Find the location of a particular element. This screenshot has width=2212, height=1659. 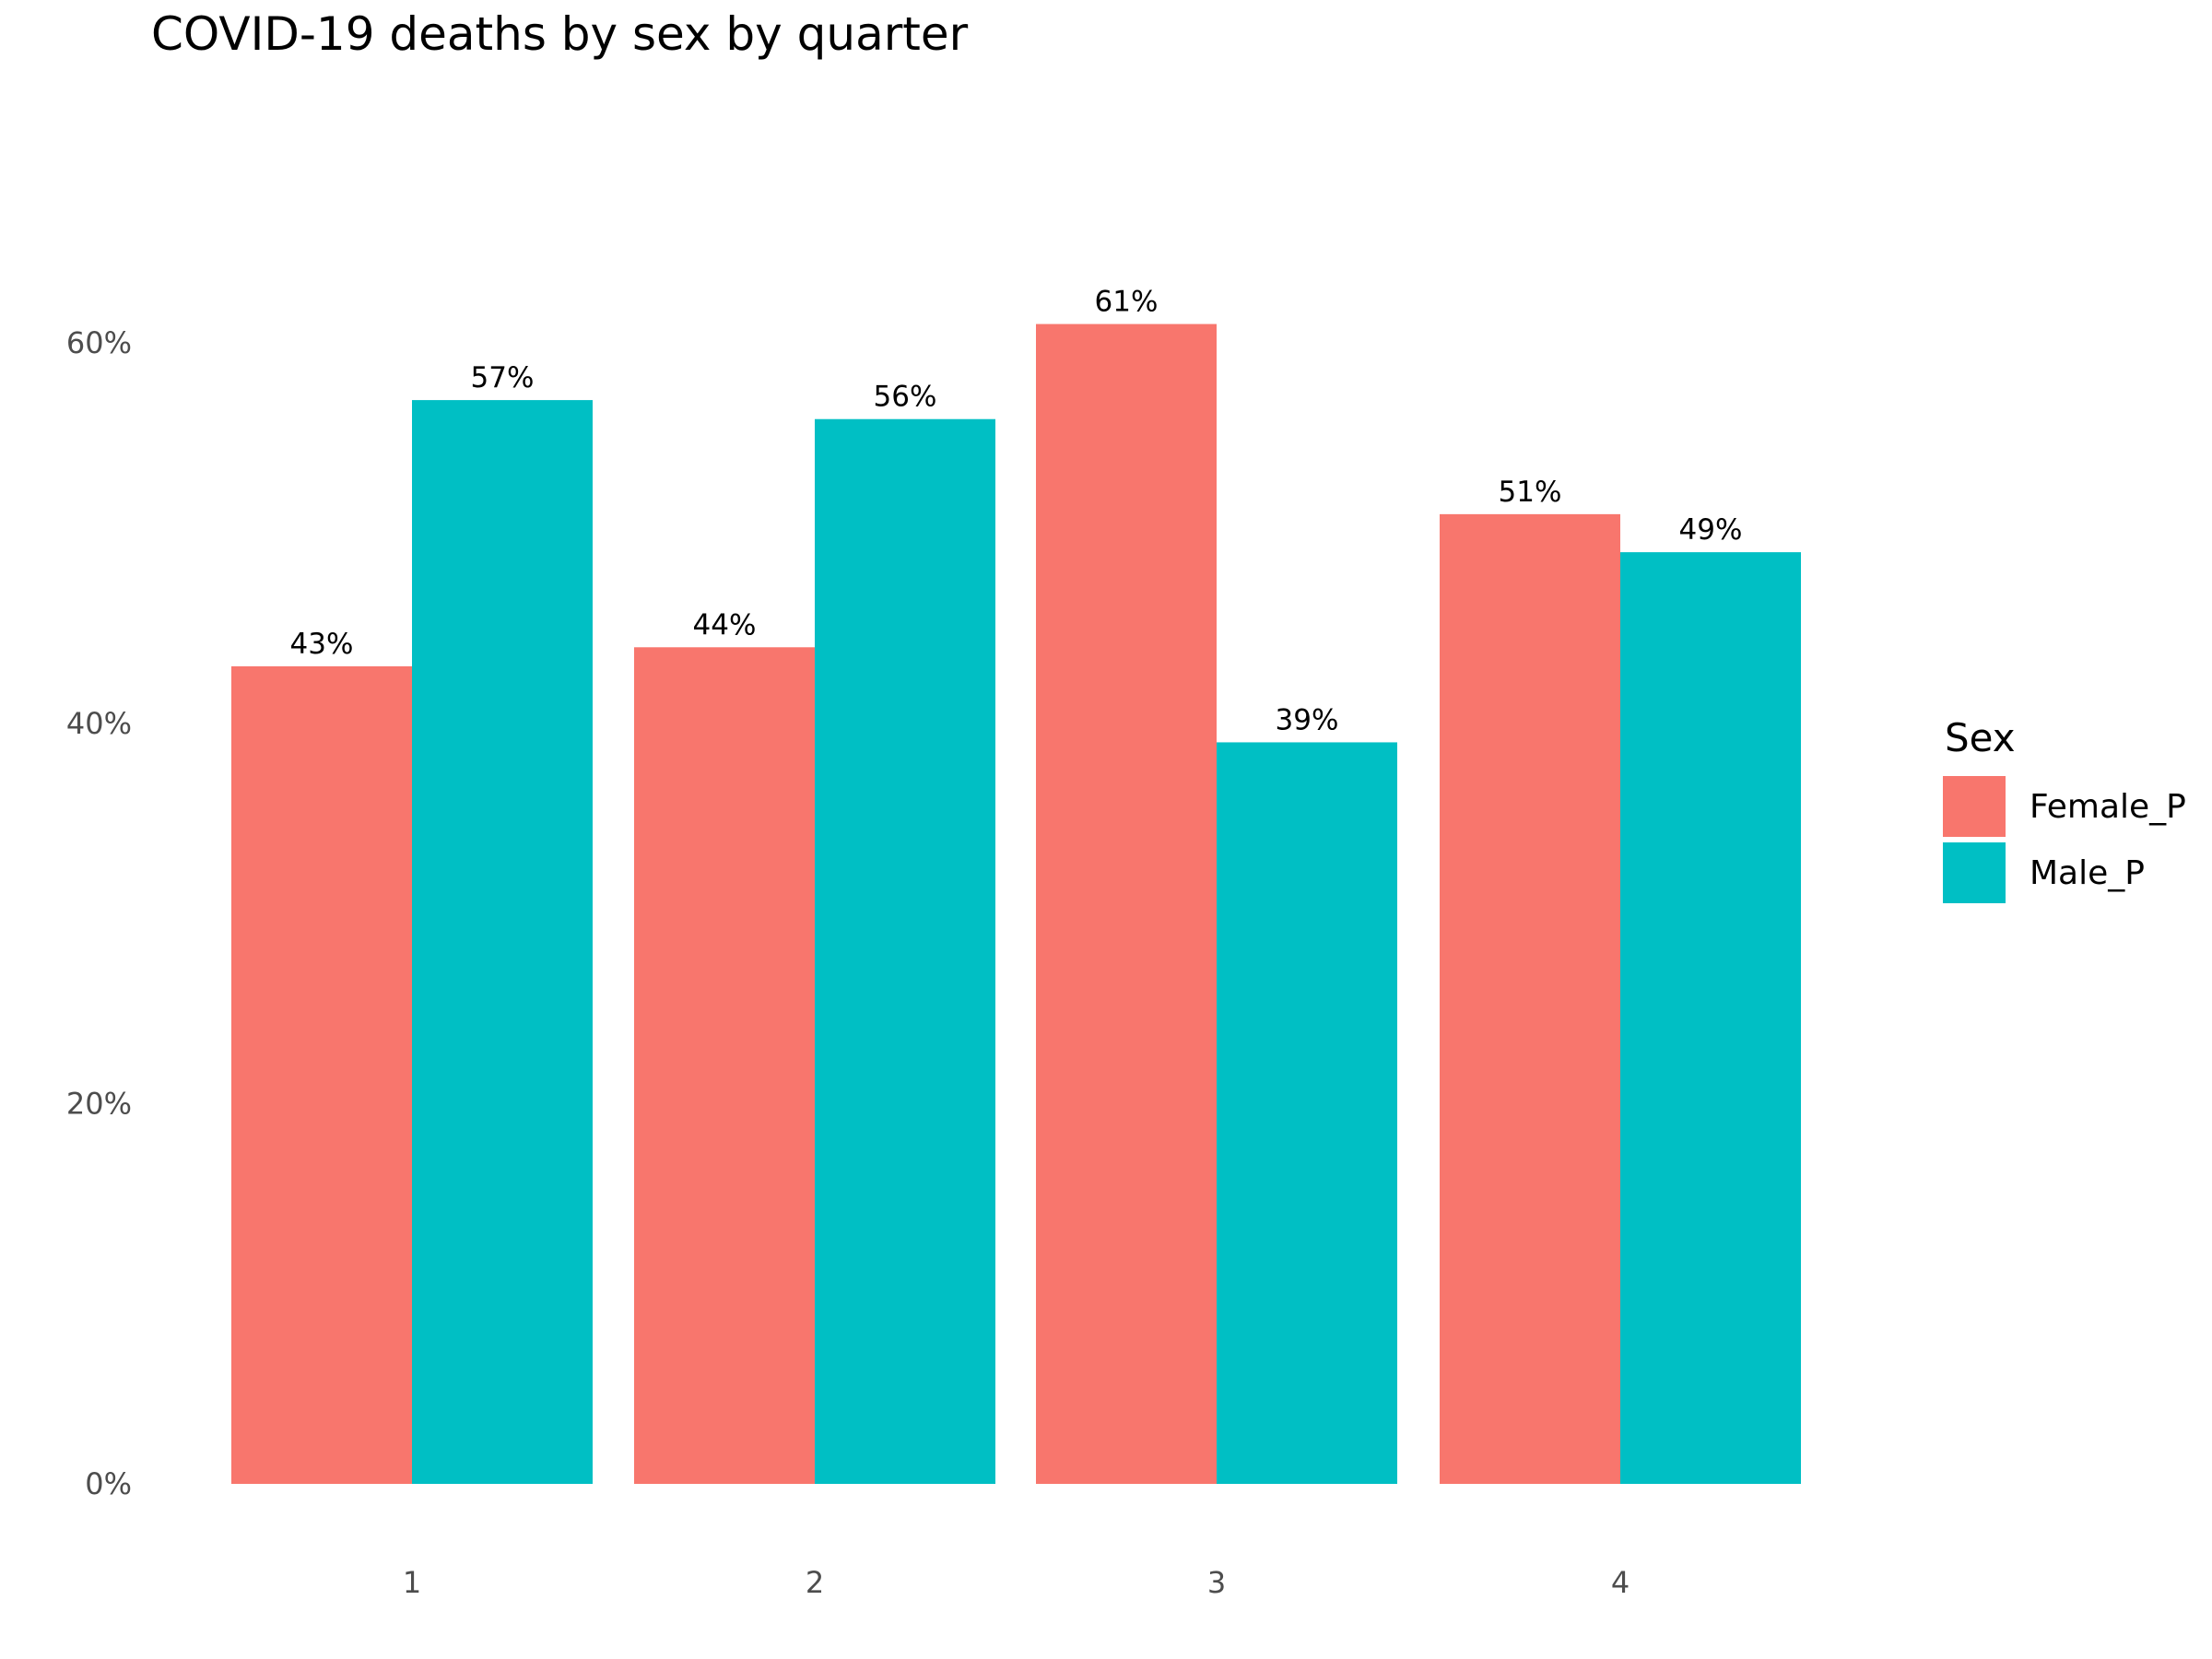

bar-value-label: 57% is located at coordinates (503, 377).